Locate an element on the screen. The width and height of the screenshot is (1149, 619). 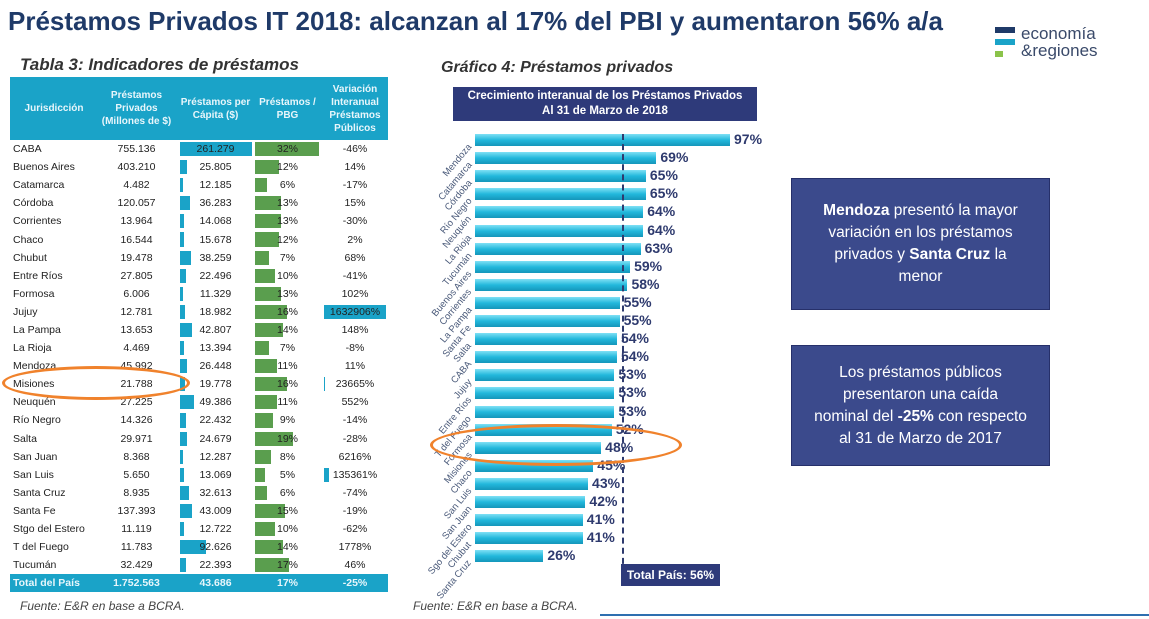
cell-text: Chaco is located at coordinates (28, 239).